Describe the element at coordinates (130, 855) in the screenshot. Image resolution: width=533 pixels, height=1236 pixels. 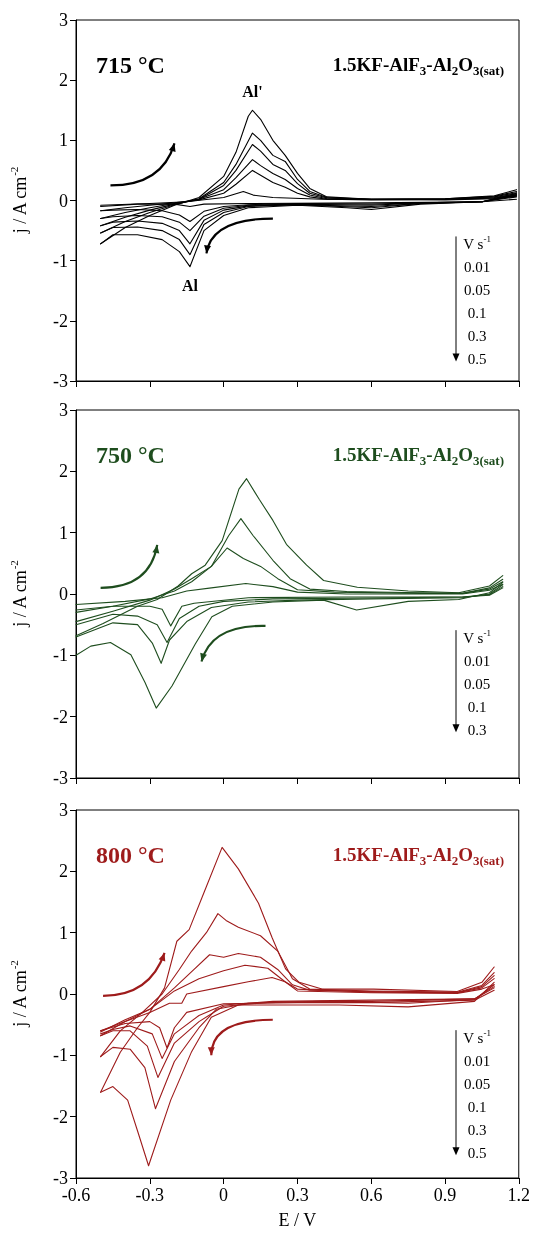
I see `text: 800 °C` at that location.